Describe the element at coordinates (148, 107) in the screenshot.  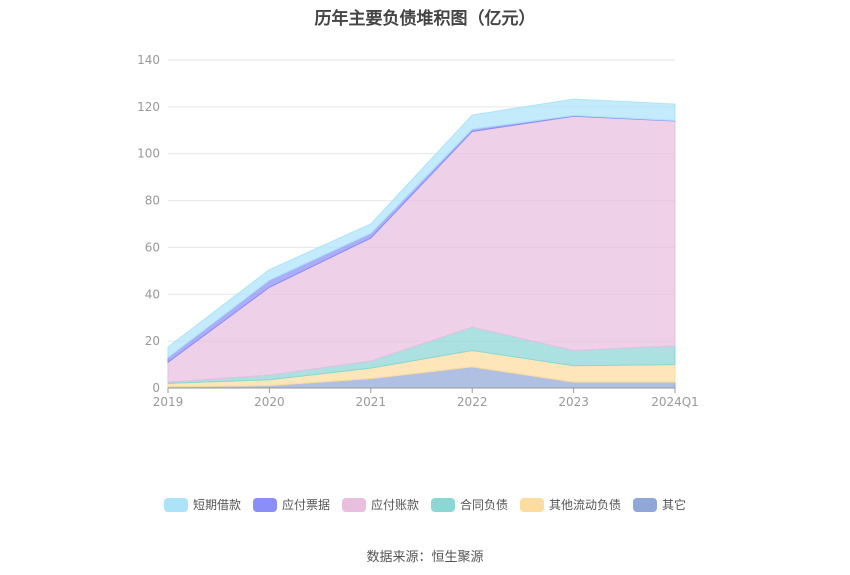
I see `y-tick-label: 120` at that location.